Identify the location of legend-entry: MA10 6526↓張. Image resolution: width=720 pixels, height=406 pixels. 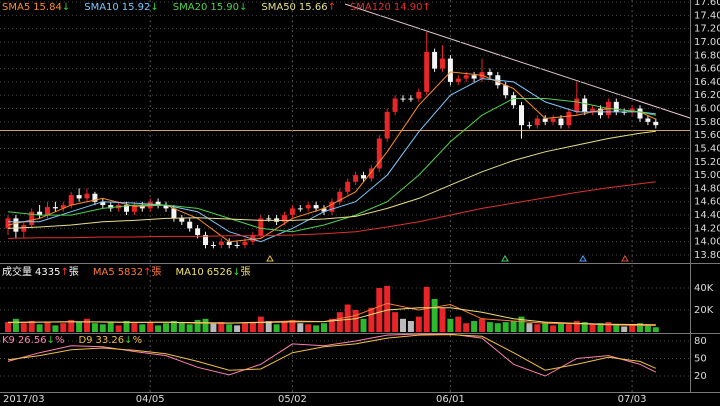
(213, 272).